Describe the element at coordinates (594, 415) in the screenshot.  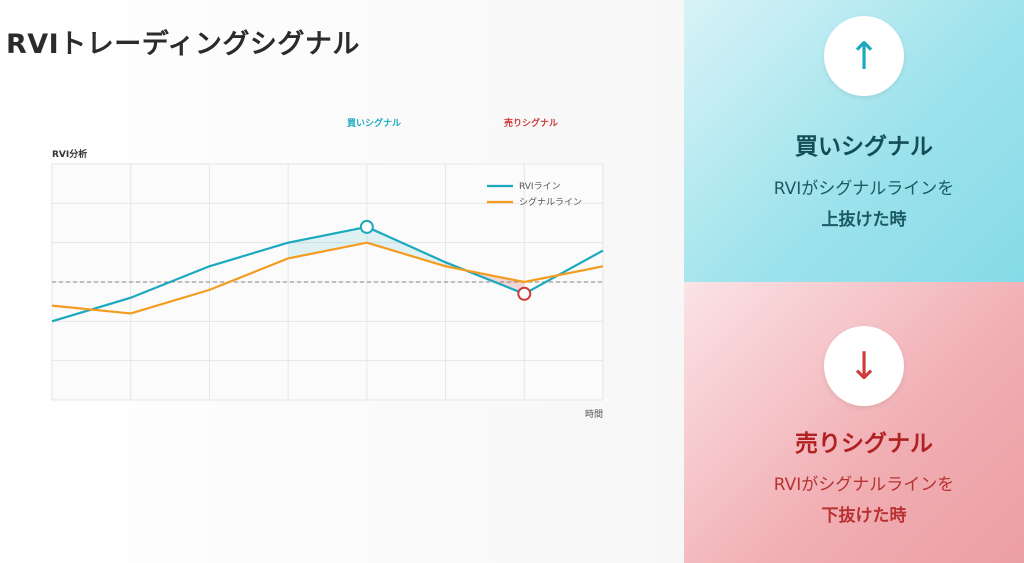
I see `x-axis-label: 時間` at that location.